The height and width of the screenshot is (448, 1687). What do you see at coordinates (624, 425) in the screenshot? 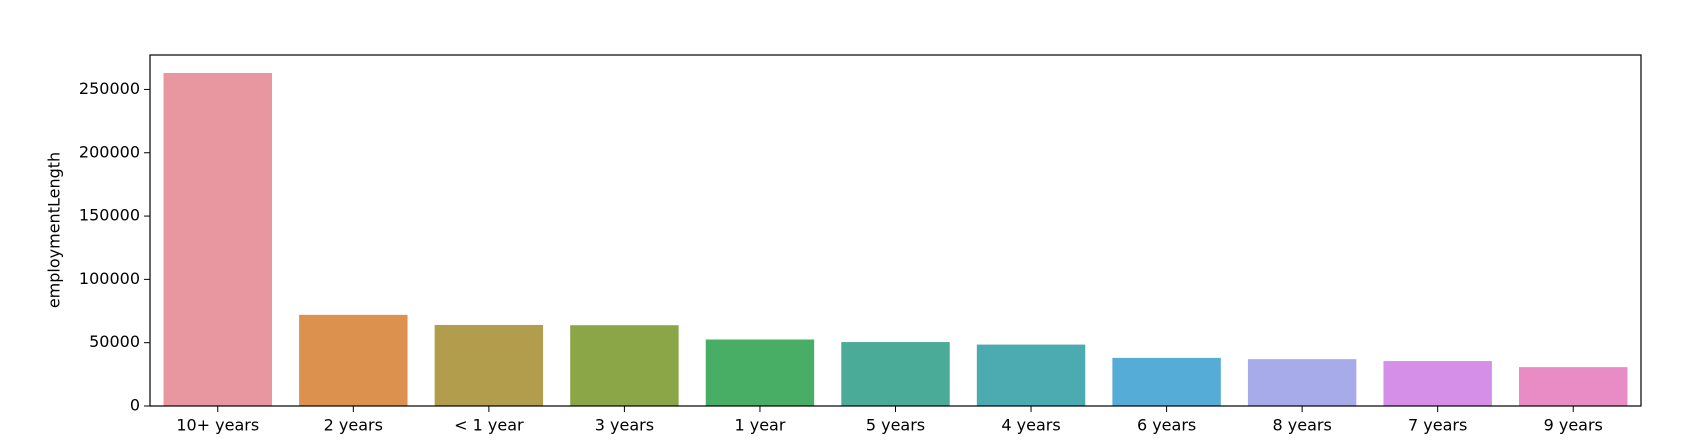
I see `x-tick-label: 3 years` at bounding box center [624, 425].